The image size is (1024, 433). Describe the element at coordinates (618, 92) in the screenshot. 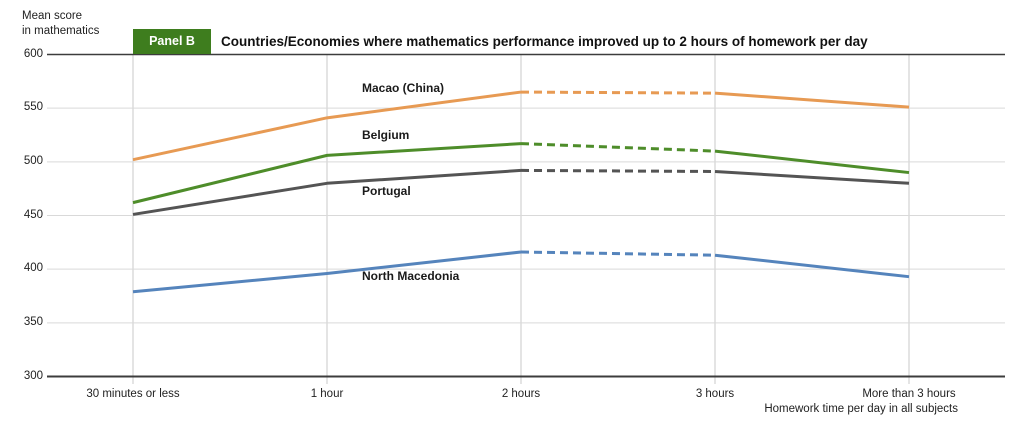

I see `series-line-macao-china-dashed` at that location.